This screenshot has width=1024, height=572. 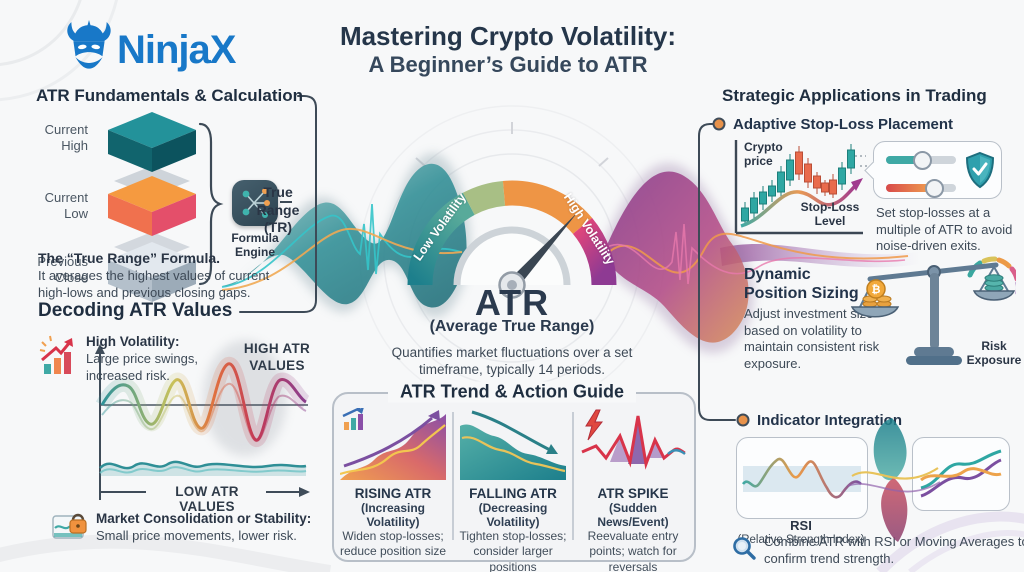 What do you see at coordinates (56, 354) in the screenshot?
I see `high-volatility-icon` at bounding box center [56, 354].